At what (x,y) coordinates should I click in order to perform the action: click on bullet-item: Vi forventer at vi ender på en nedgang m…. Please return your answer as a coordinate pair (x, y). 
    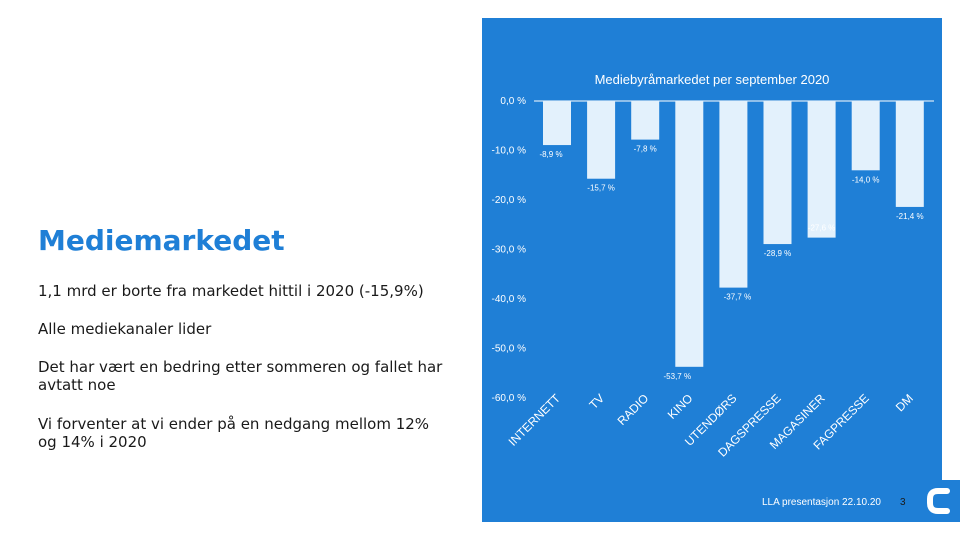
    Looking at the image, I should click on (234, 433).